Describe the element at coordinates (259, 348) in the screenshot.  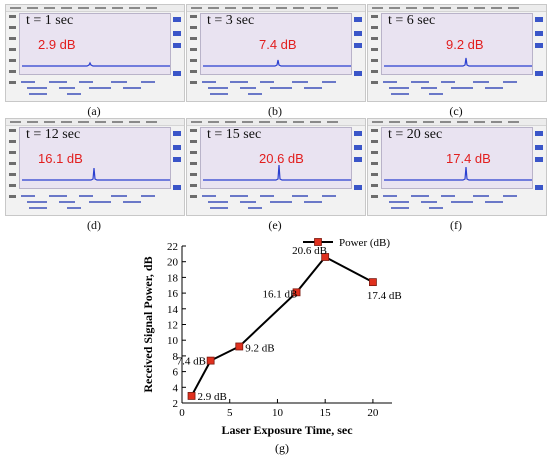
I see `point-label: 9.2 dB` at that location.